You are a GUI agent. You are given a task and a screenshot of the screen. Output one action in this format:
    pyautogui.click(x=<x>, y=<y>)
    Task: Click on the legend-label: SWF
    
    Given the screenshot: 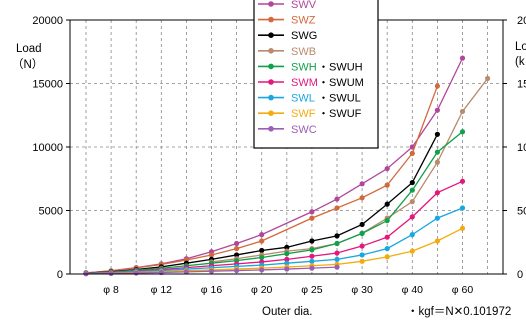 What is the action you would take?
    pyautogui.click(x=303, y=114)
    